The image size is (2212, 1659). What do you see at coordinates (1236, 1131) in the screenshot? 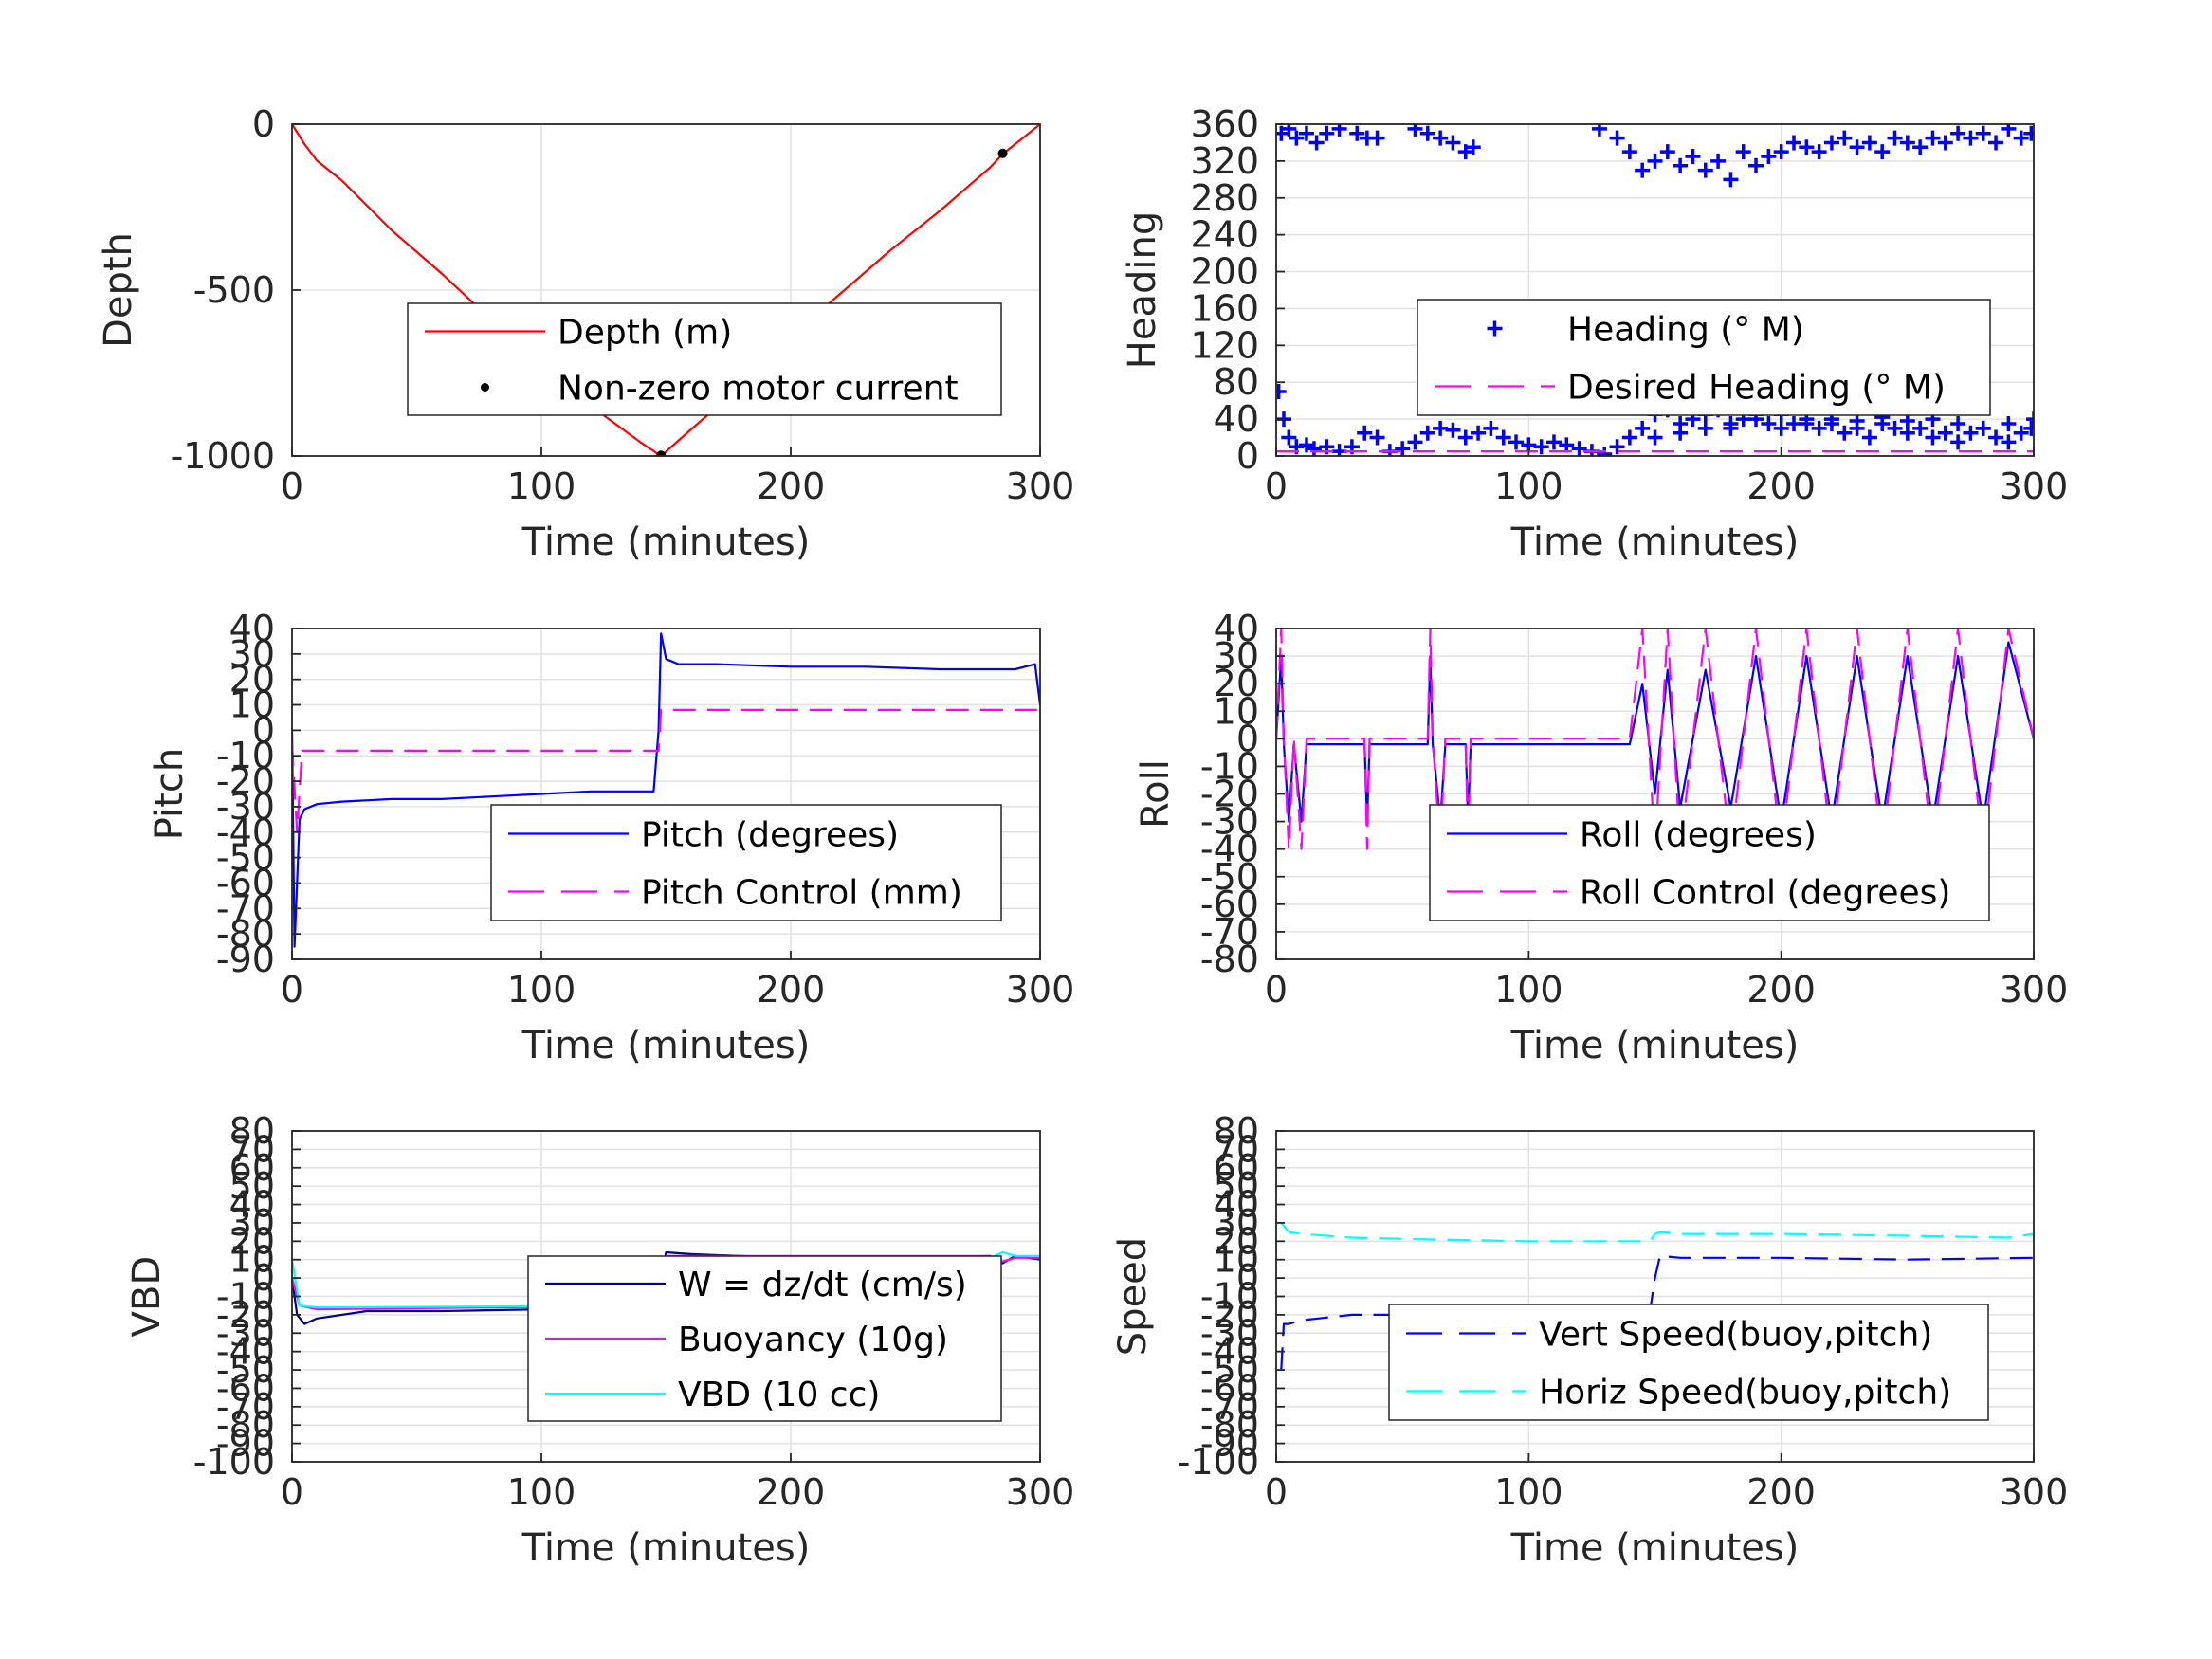
I see `y-tick-label: 80` at bounding box center [1236, 1131].